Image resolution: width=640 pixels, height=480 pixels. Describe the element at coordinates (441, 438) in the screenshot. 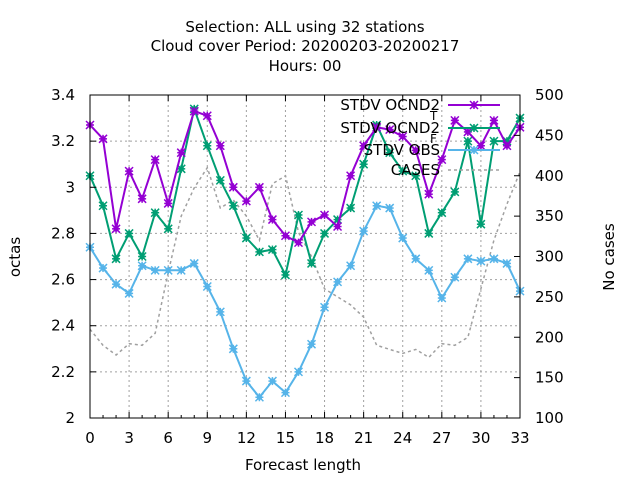

I see `x-tick-label: 27` at that location.